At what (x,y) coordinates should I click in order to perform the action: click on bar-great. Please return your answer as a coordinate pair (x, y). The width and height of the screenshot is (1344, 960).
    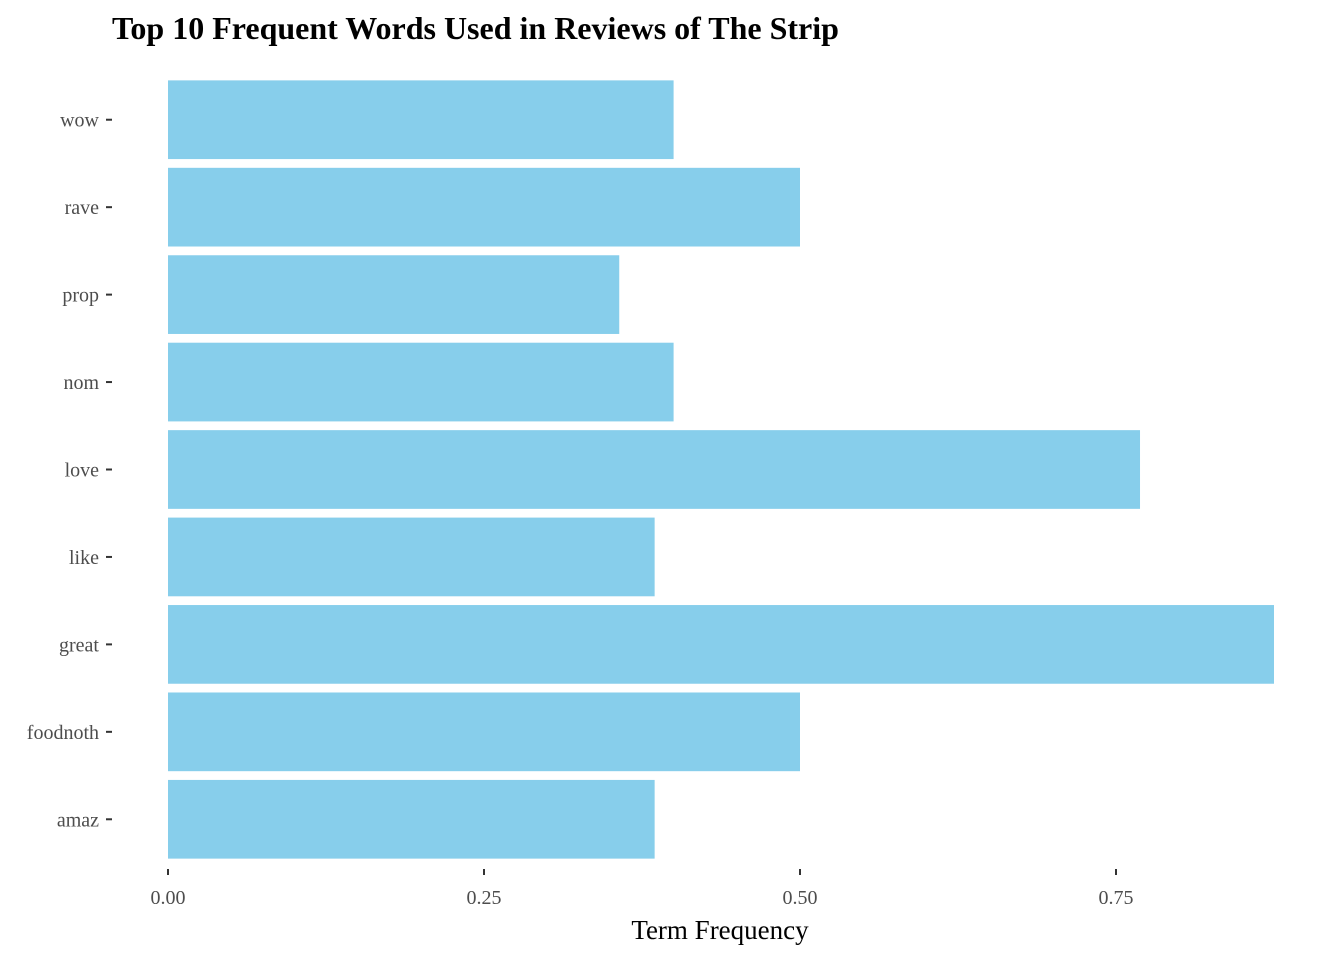
    Looking at the image, I should click on (721, 644).